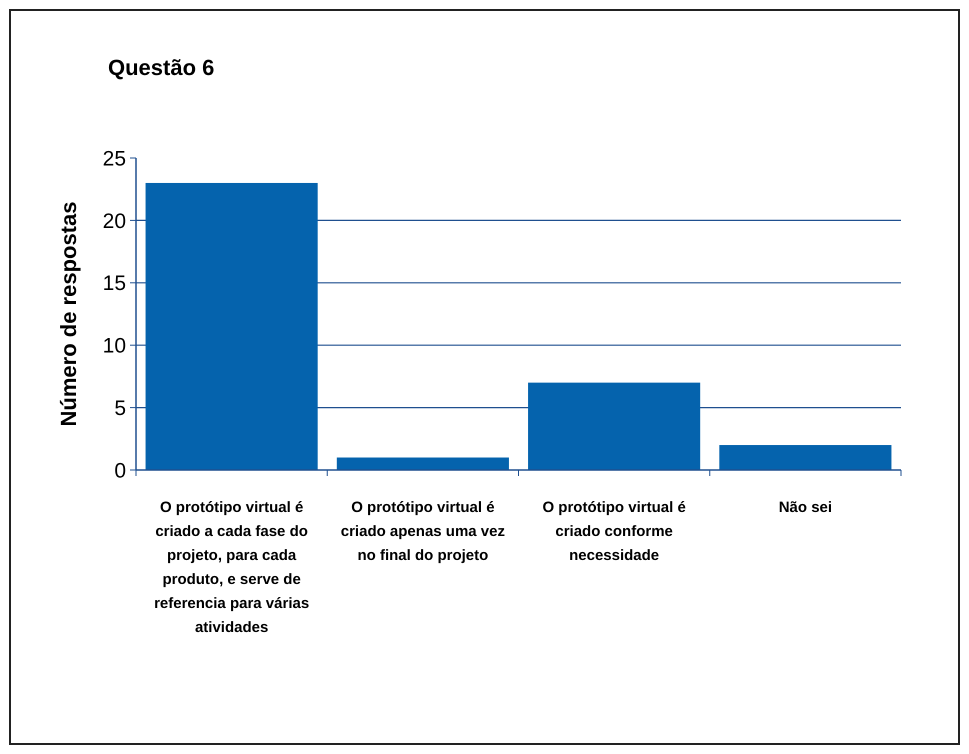 The width and height of the screenshot is (969, 754). I want to click on y-tick-label: 0, so click(120, 470).